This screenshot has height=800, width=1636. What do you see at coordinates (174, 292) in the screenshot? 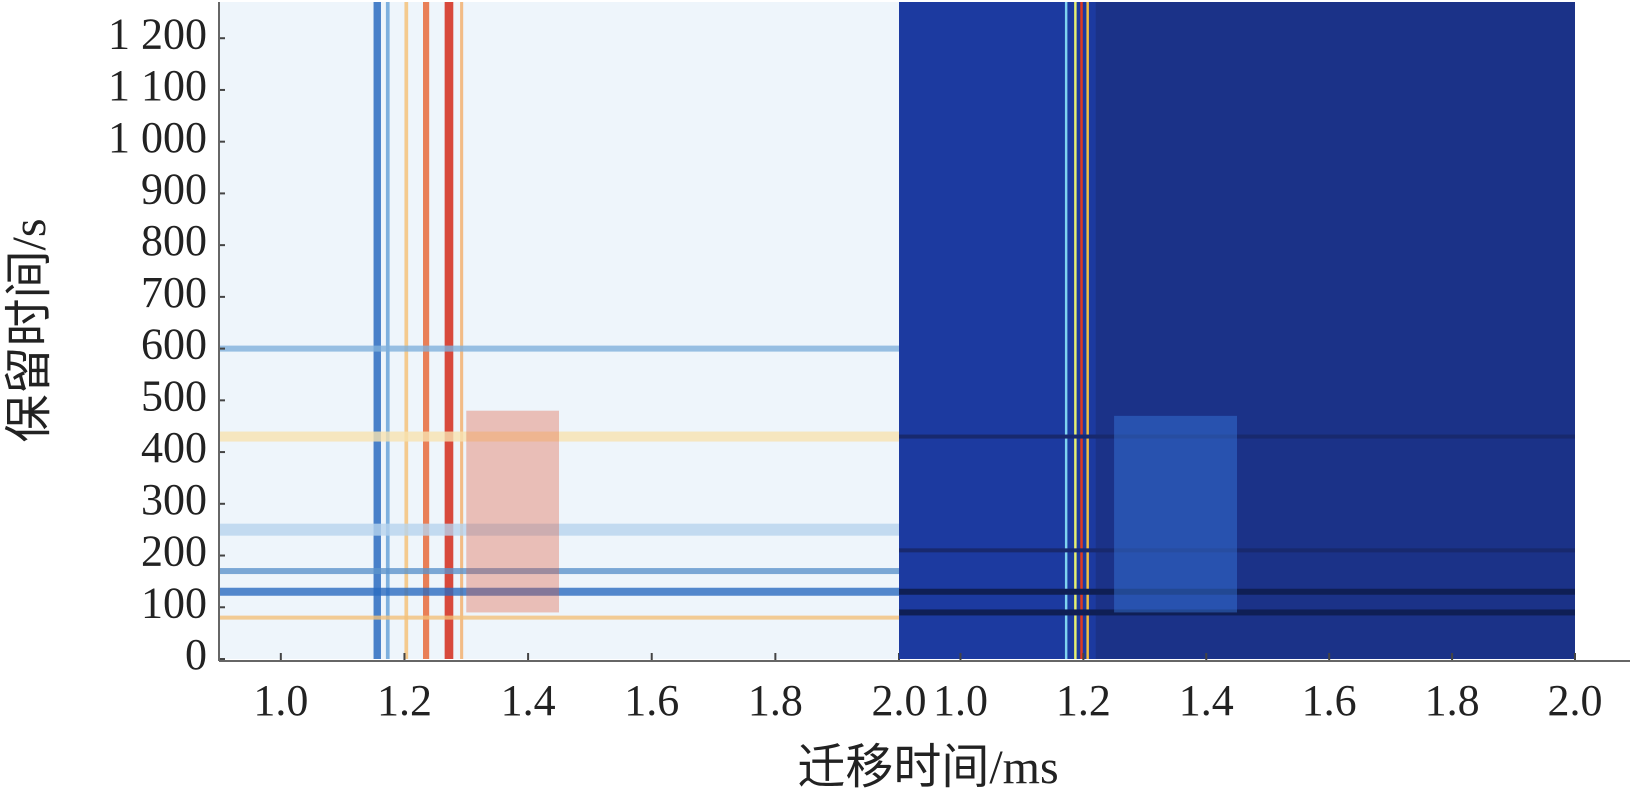
I see `y-tick-label: 700` at bounding box center [174, 292].